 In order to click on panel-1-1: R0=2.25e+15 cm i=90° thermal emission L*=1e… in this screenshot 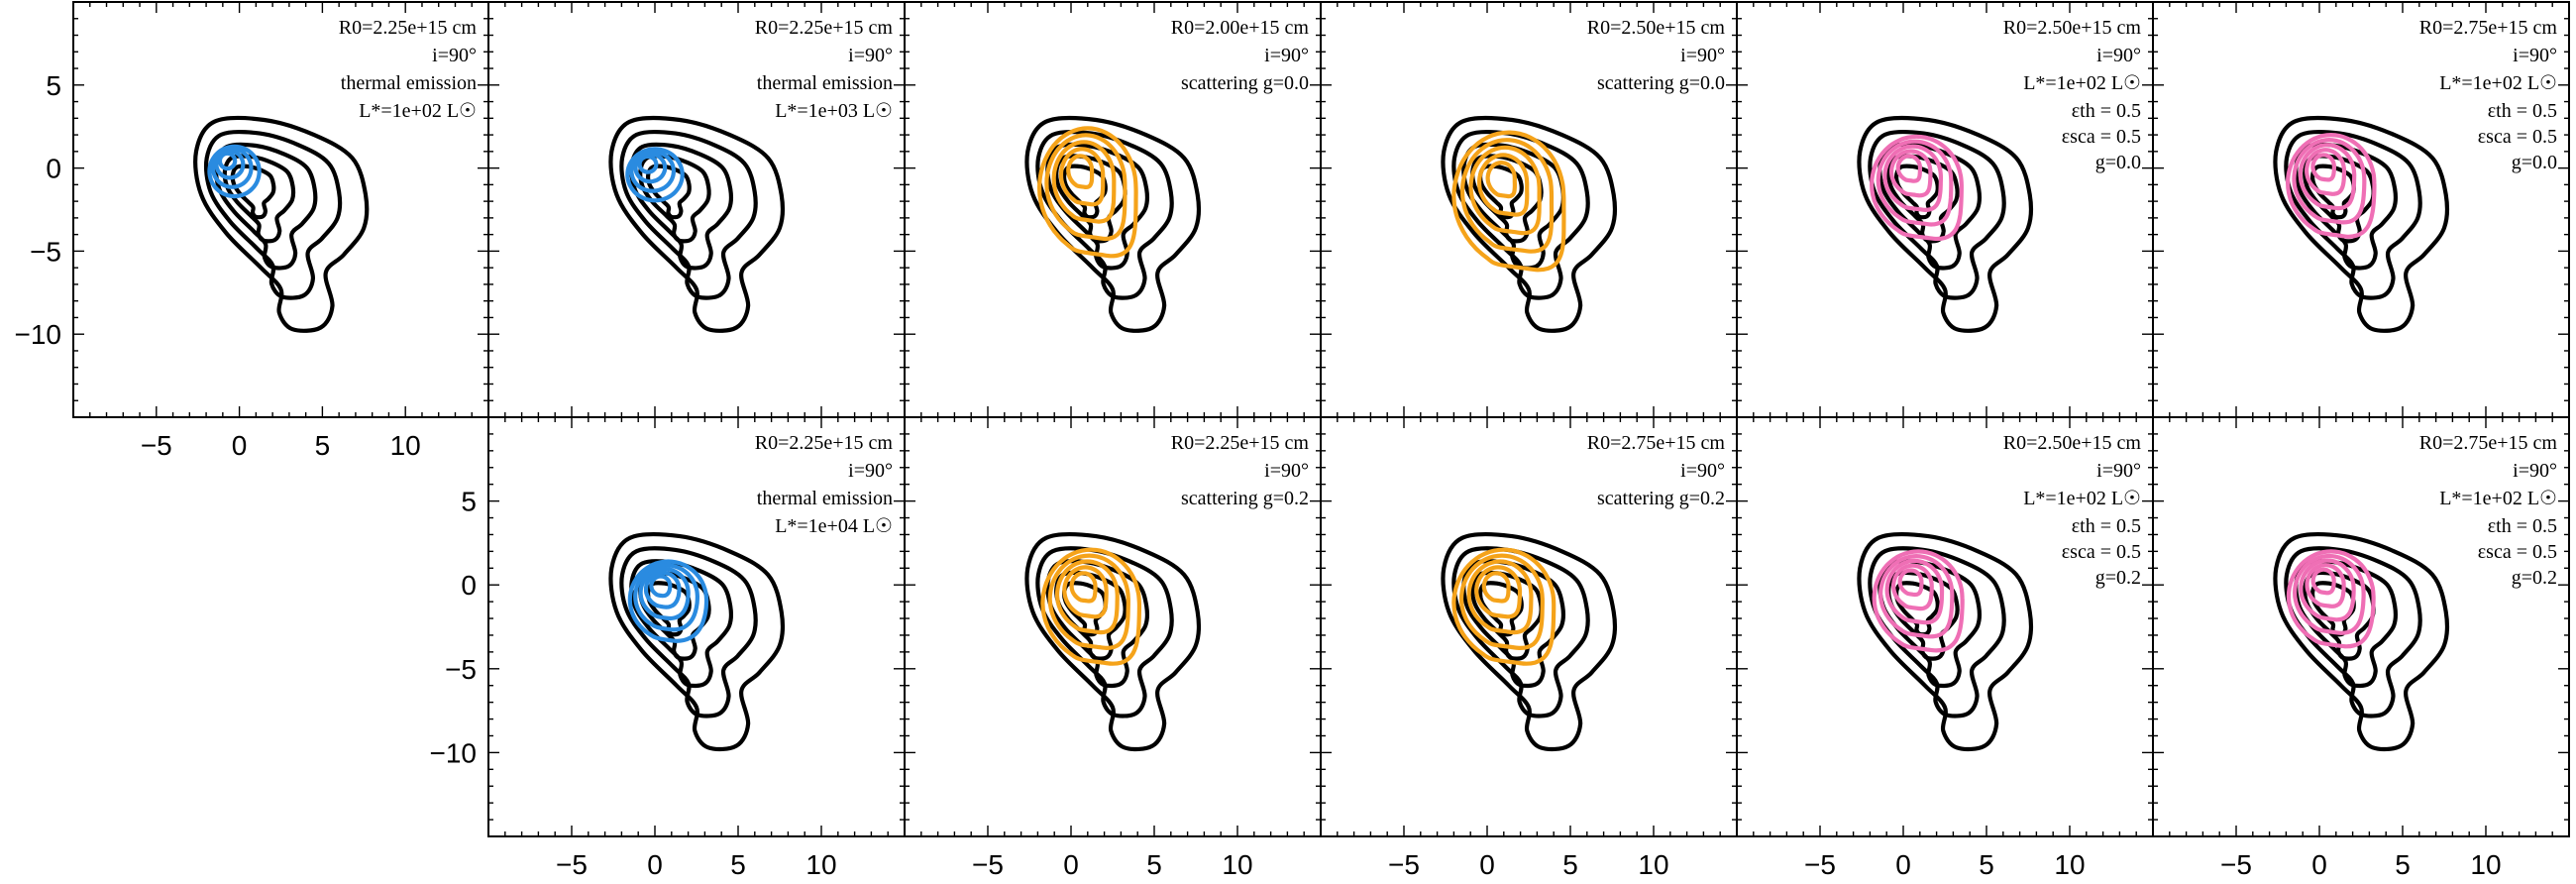, I will do `click(668, 648)`.